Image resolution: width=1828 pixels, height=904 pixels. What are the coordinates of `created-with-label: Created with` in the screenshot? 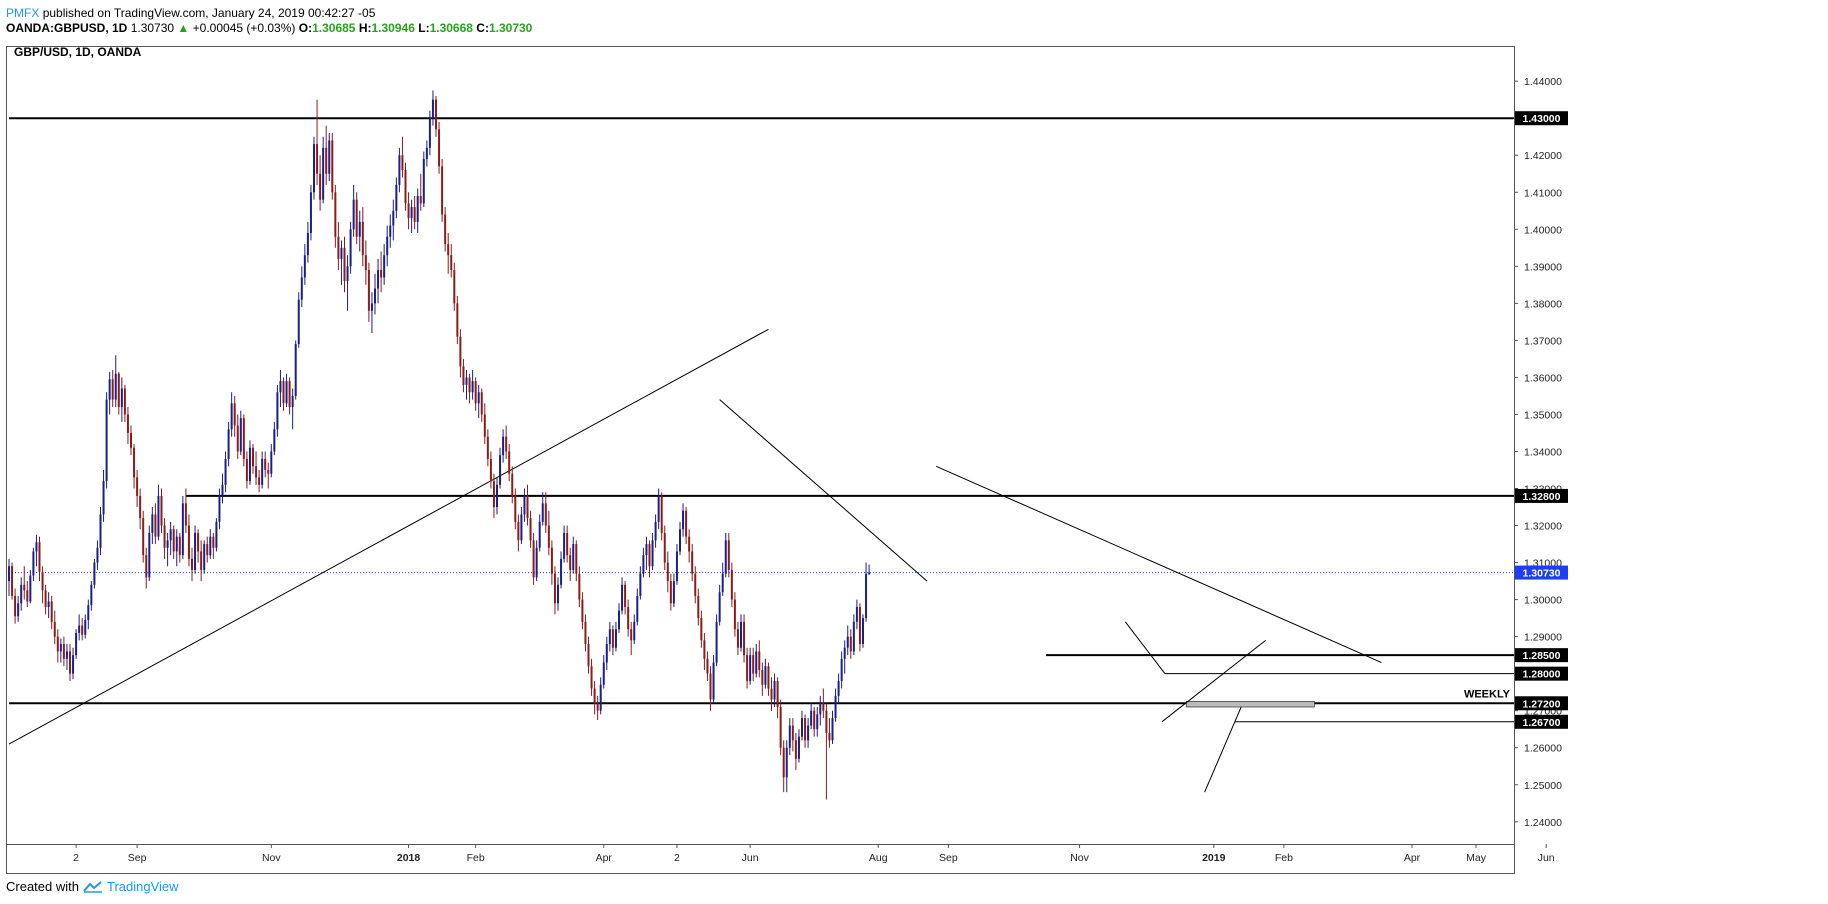 It's located at (42, 886).